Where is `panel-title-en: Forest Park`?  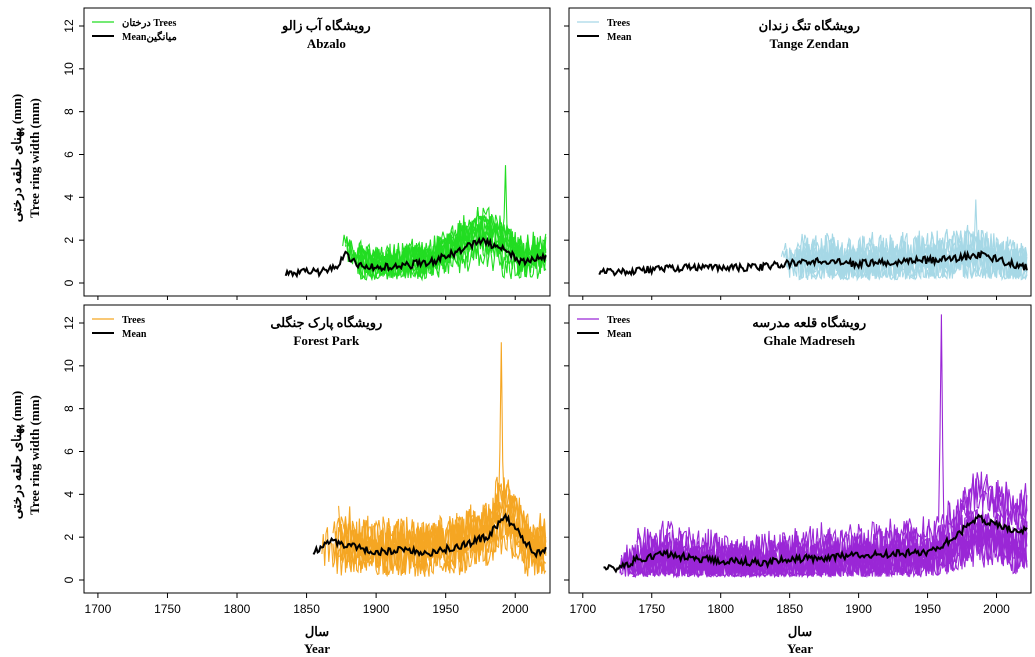
panel-title-en: Forest Park is located at coordinates (326, 340).